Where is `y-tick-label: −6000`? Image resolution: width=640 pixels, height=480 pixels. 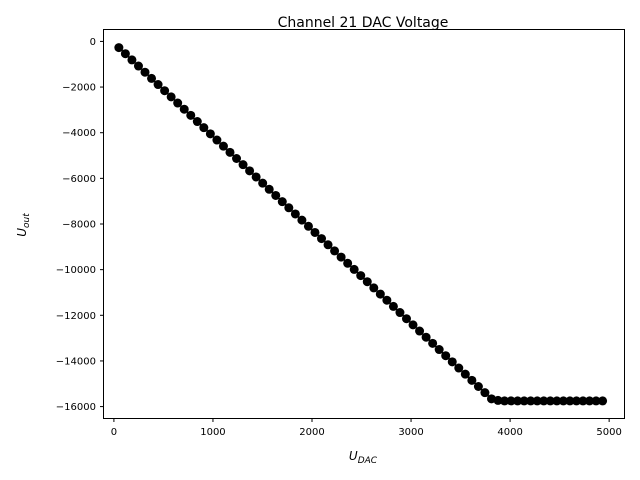
y-tick-label: −6000 is located at coordinates (79, 179).